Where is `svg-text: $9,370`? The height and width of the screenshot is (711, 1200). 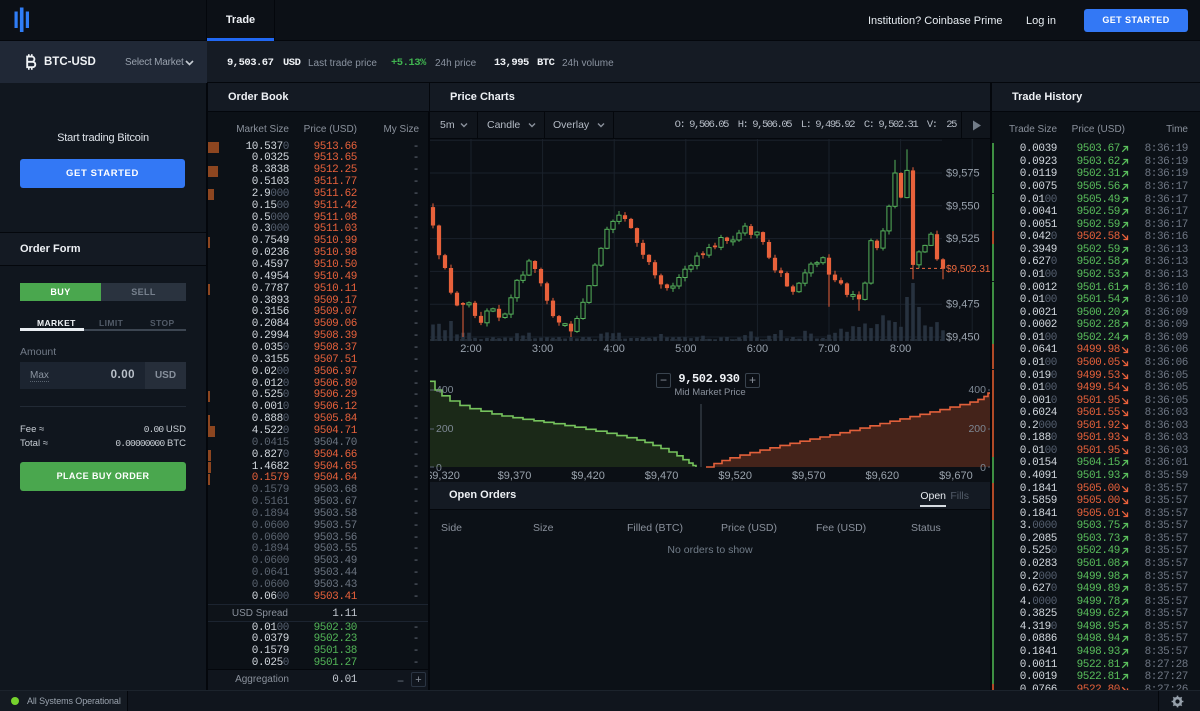
svg-text: $9,370 is located at coordinates (515, 476).